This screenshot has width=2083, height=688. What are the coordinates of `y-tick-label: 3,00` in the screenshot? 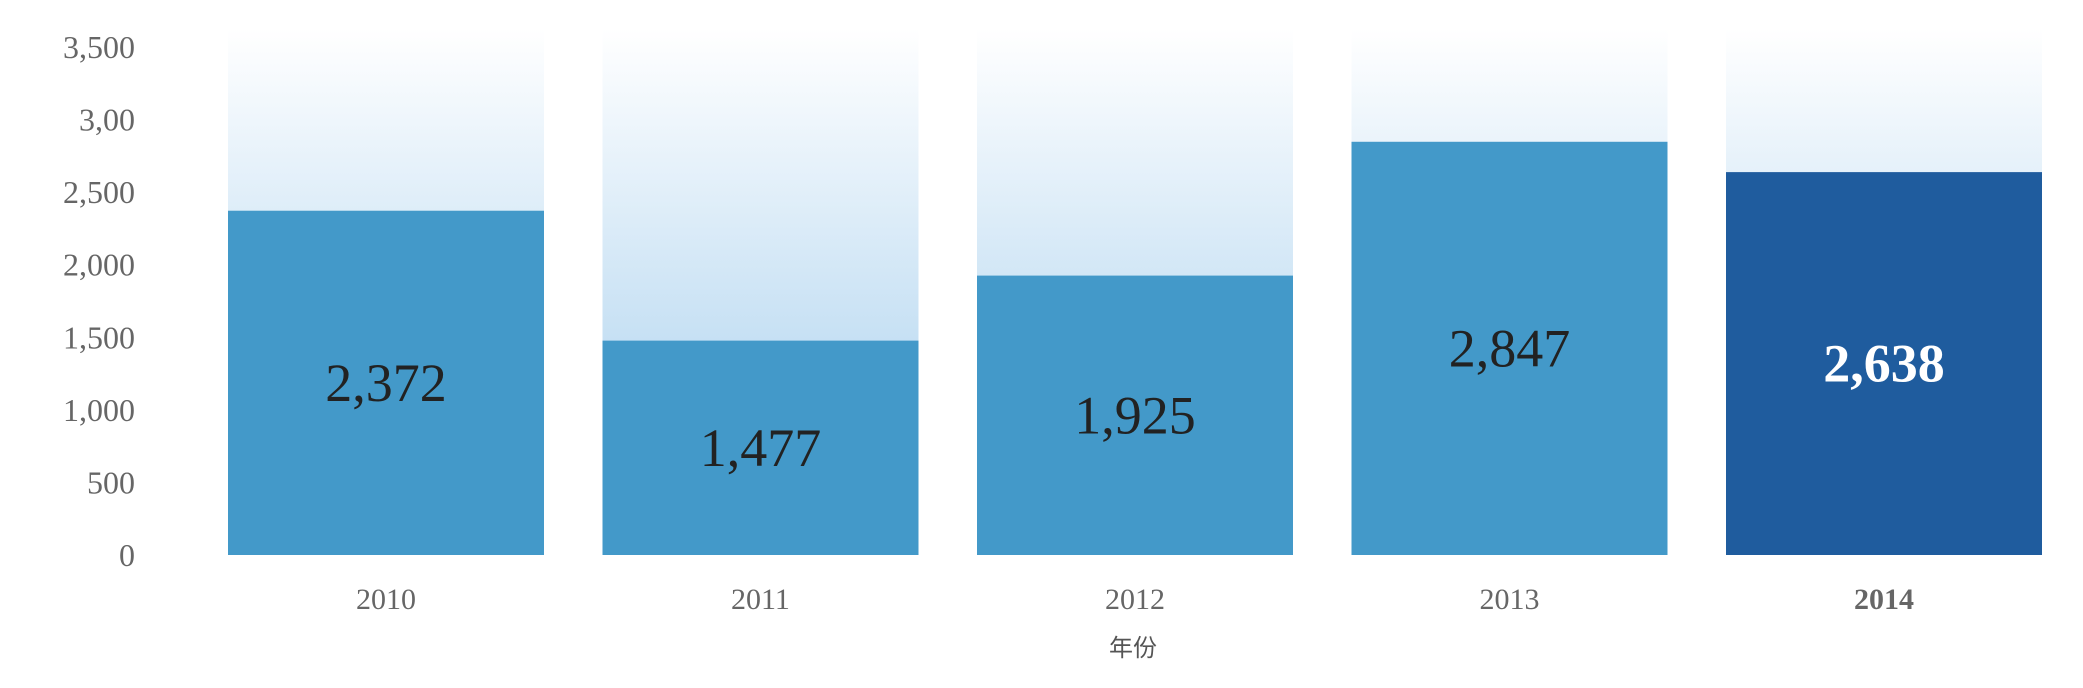 It's located at (107, 120).